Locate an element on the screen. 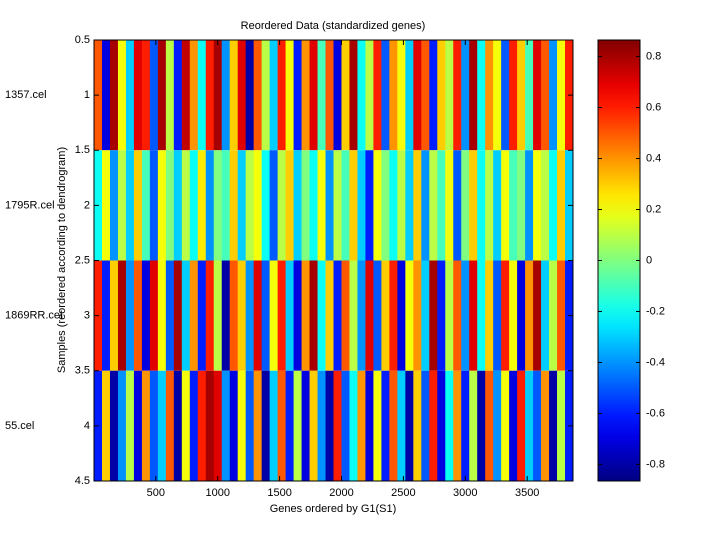 The width and height of the screenshot is (720, 540). y-tick-label: 1.5 is located at coordinates (82, 150).